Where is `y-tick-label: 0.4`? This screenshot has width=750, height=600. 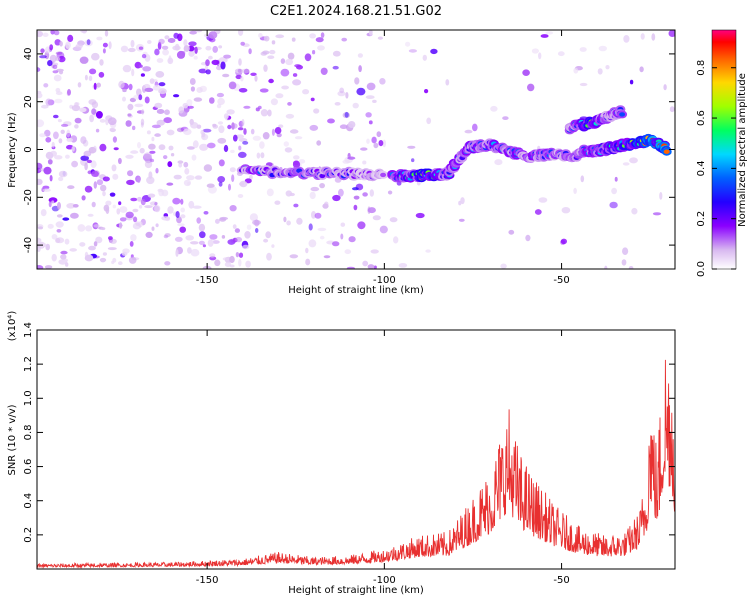
y-tick-label: 0.4 is located at coordinates (28, 501).